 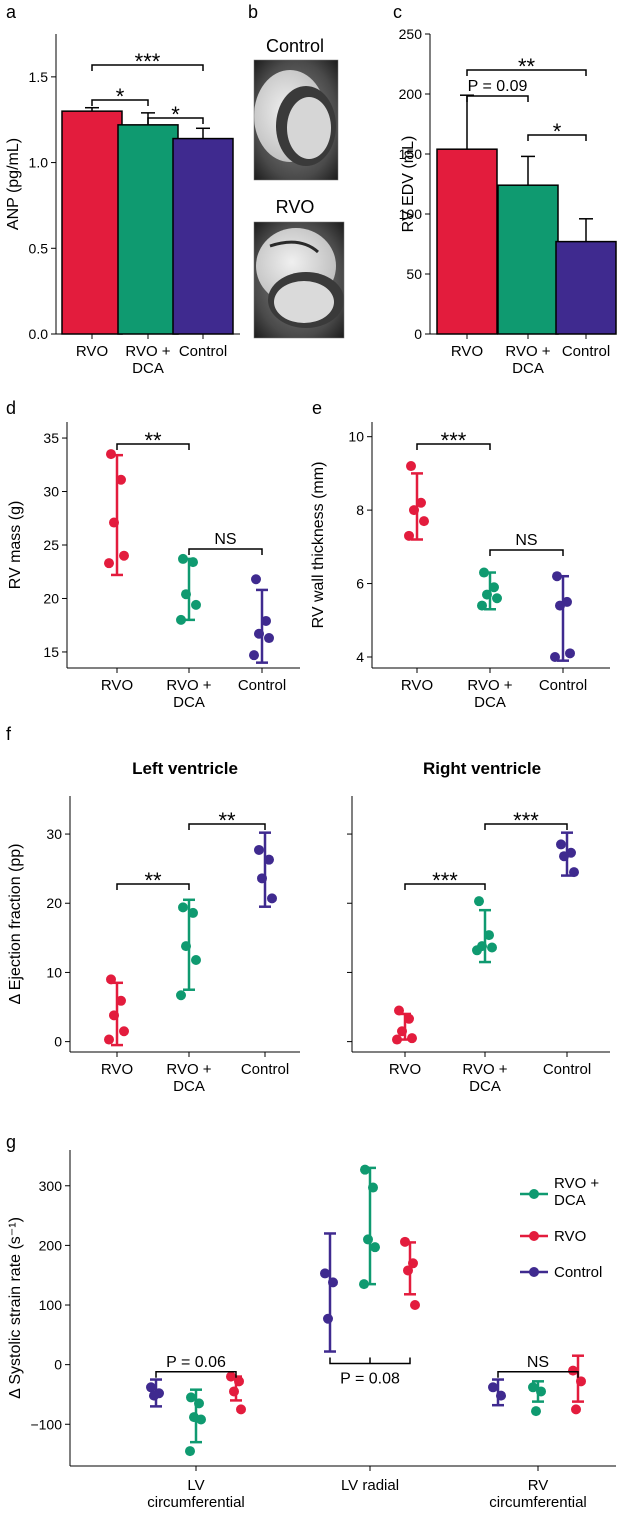 I want to click on panel-c-significance-label: *, so click(x=557, y=131).